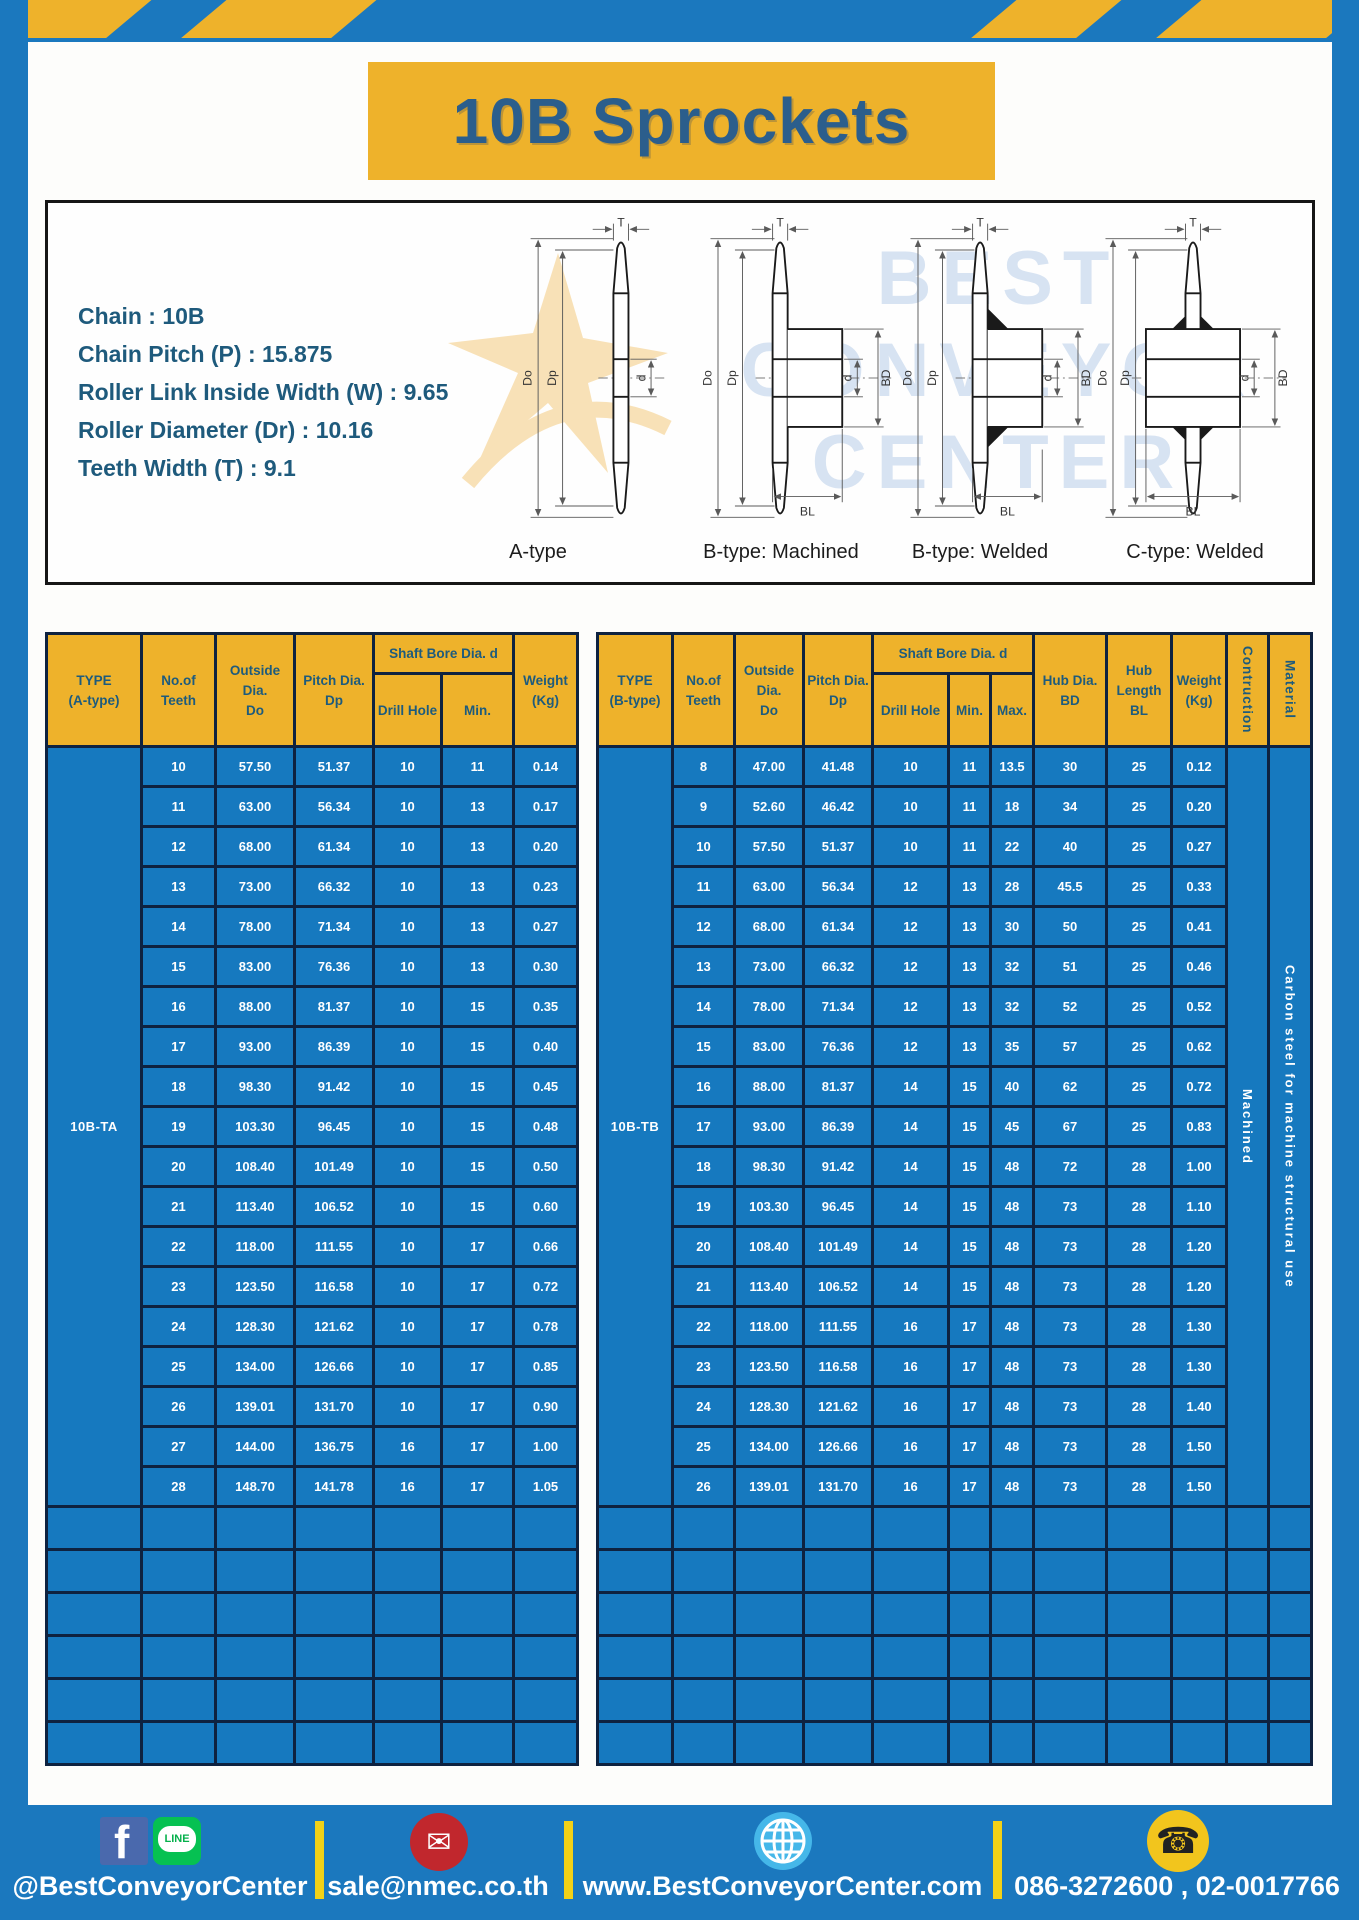 The width and height of the screenshot is (1359, 1920). I want to click on svg-text: Do, so click(907, 378).